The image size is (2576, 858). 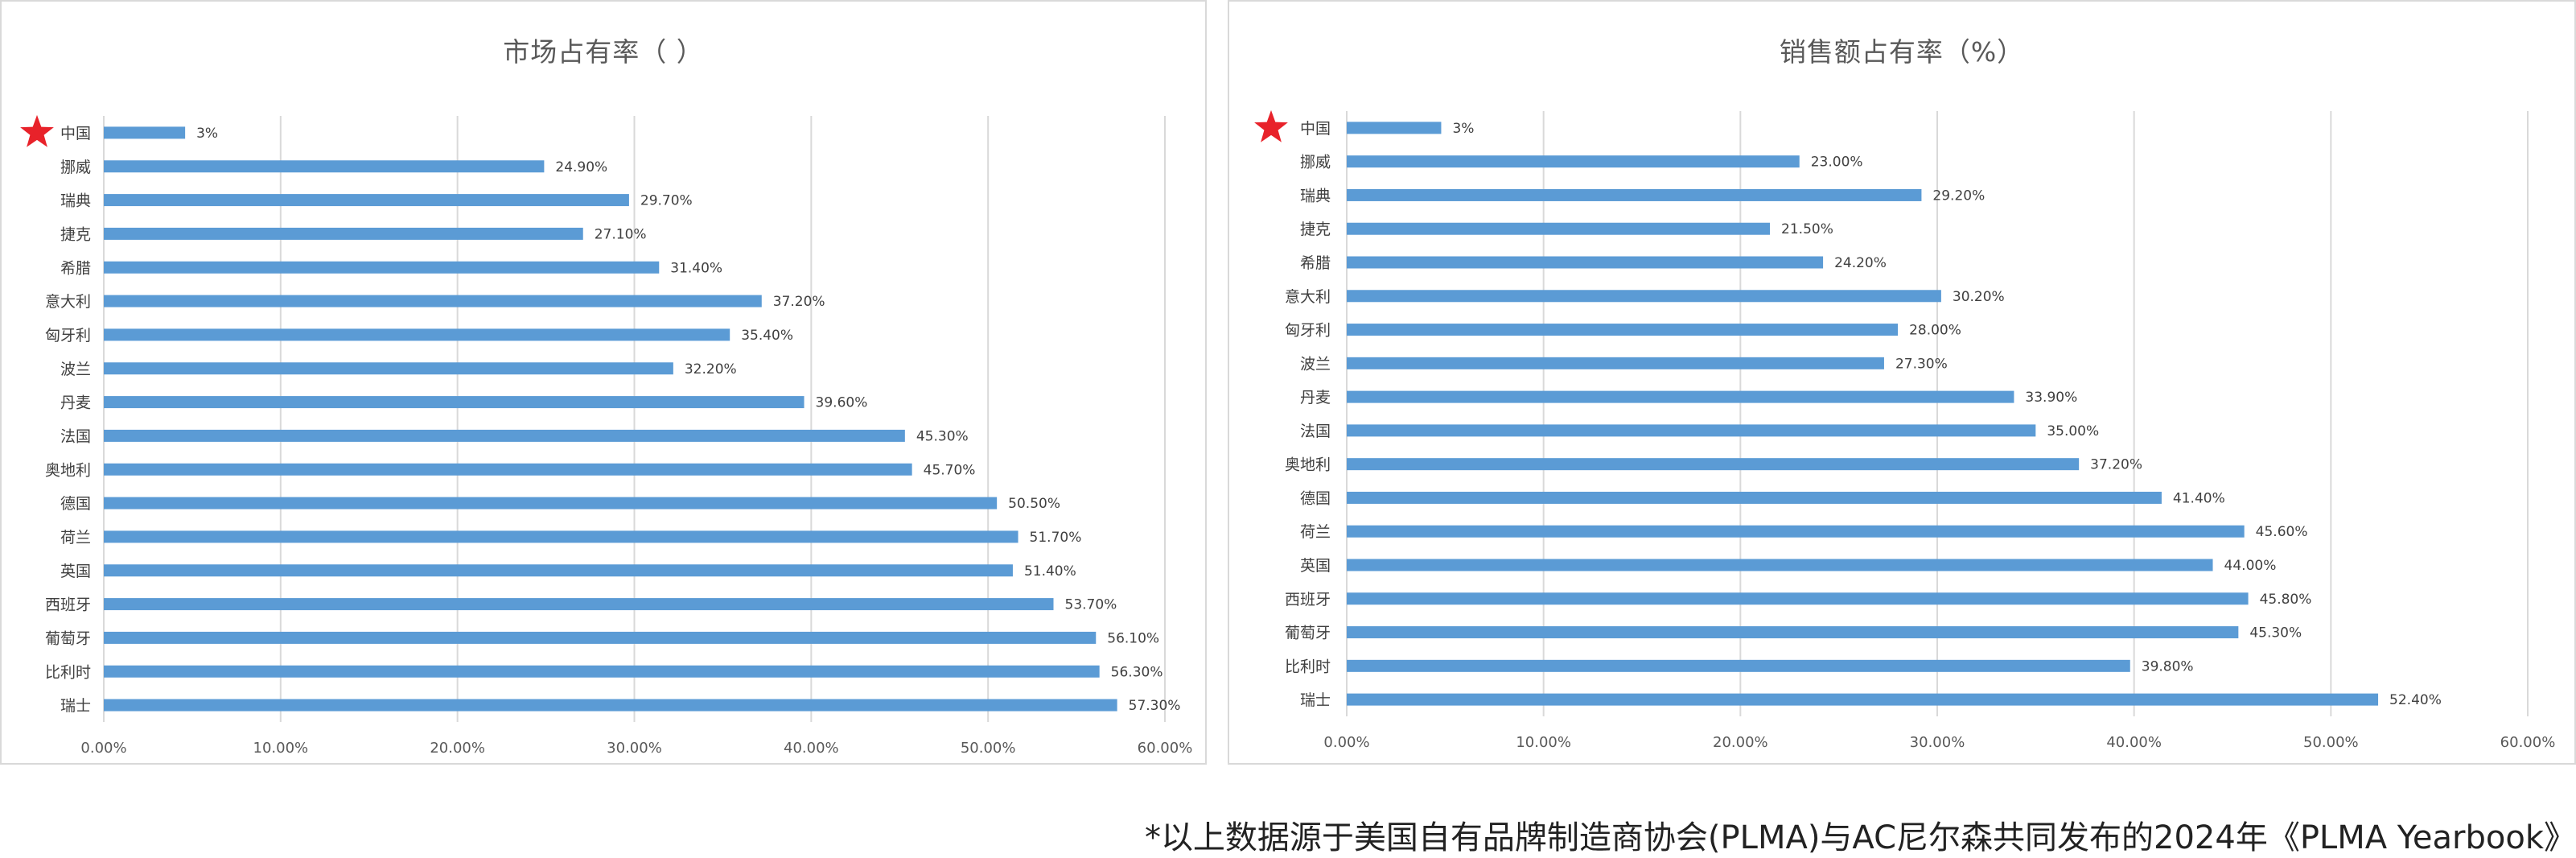 What do you see at coordinates (1958, 196) in the screenshot?
I see `data-label: 29.20%` at bounding box center [1958, 196].